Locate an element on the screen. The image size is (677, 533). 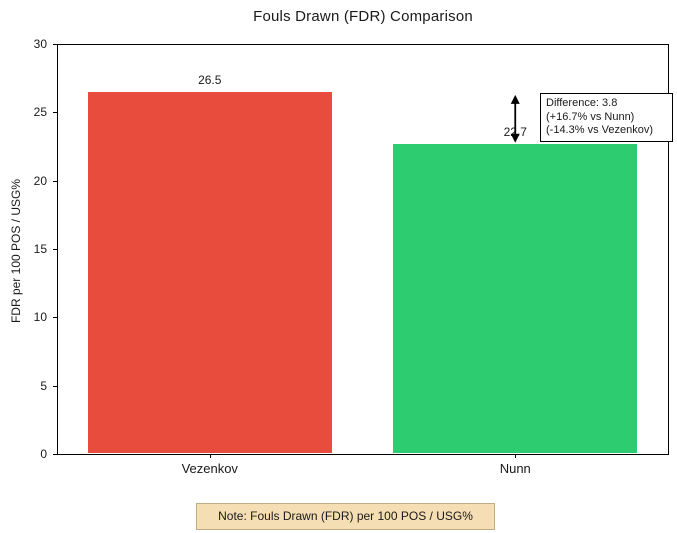
y-tick-label: 20 is located at coordinates (40, 180).